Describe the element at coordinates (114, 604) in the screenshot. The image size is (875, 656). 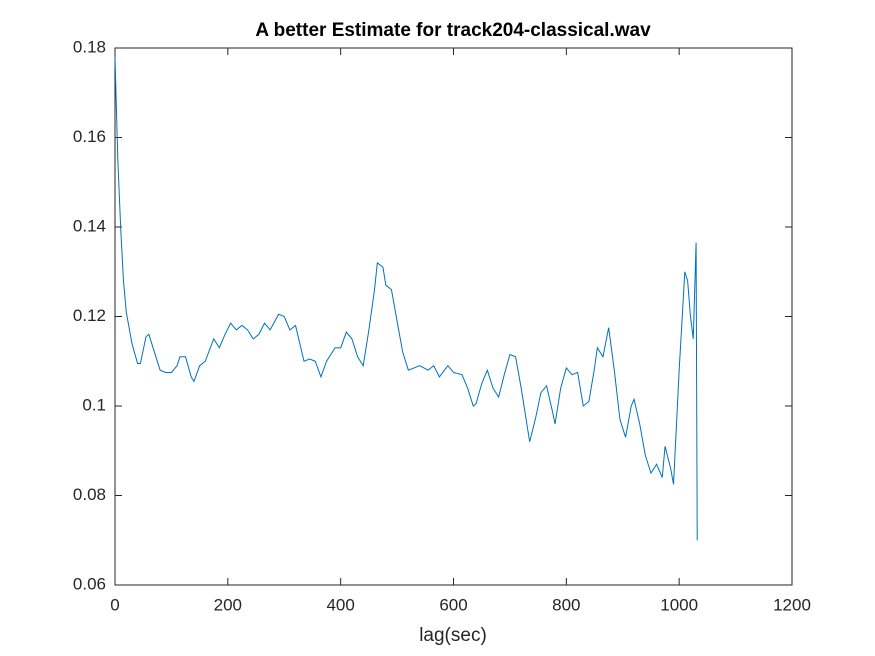
I see `x-tick-label: 0` at that location.